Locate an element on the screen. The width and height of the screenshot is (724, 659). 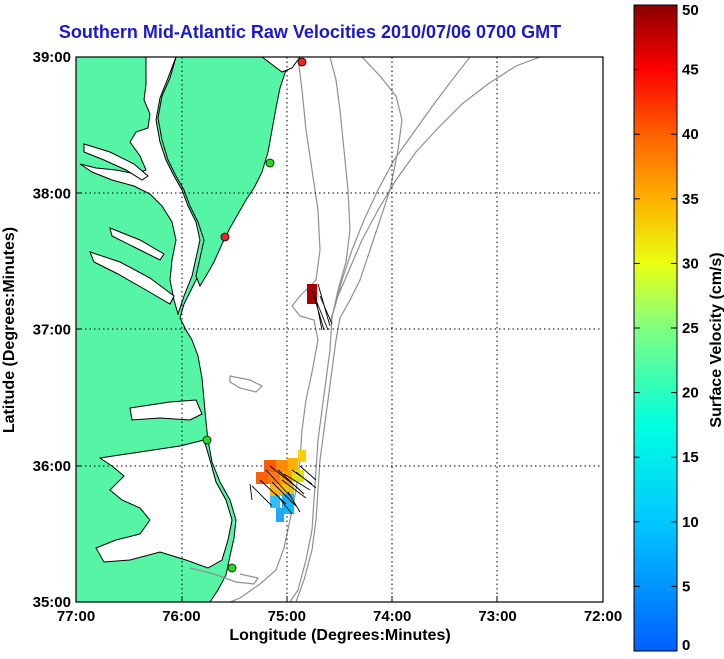
y-tick-labels: 39:00 38:00 37:00 36:00 35:00 is located at coordinates (52, 330).